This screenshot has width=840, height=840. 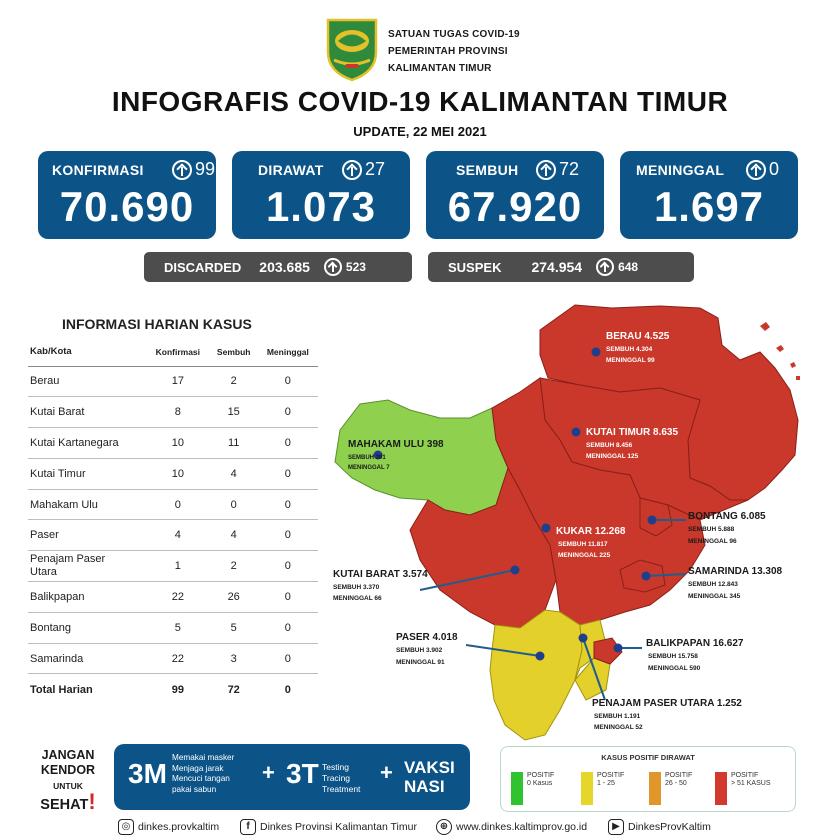 I want to click on map-dots, so click(x=515, y=504).